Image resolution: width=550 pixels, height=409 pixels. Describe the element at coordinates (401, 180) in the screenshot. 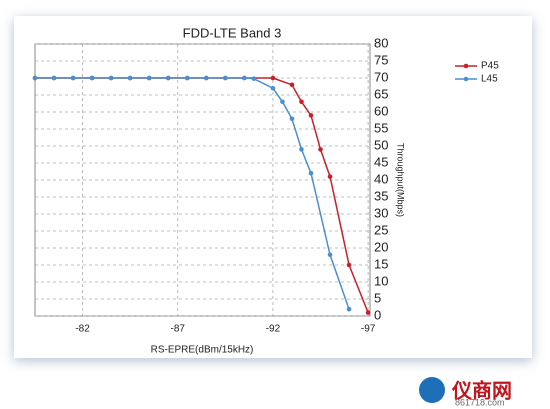

I see `y-axis-label: Throughput(Mbps)` at that location.